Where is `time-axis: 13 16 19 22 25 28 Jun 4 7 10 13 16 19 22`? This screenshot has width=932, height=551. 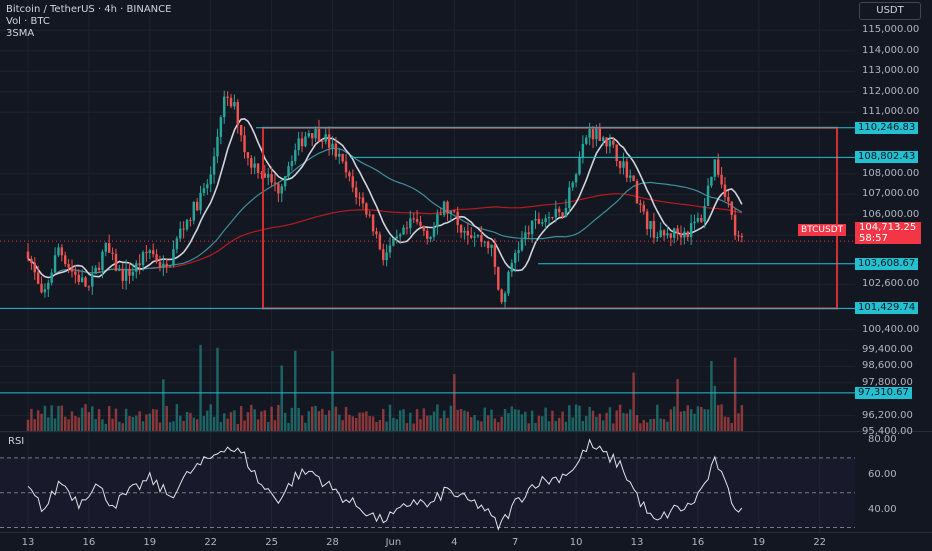
time-axis: 13 16 19 22 25 28 Jun 4 7 10 13 16 19 22 is located at coordinates (466, 541).